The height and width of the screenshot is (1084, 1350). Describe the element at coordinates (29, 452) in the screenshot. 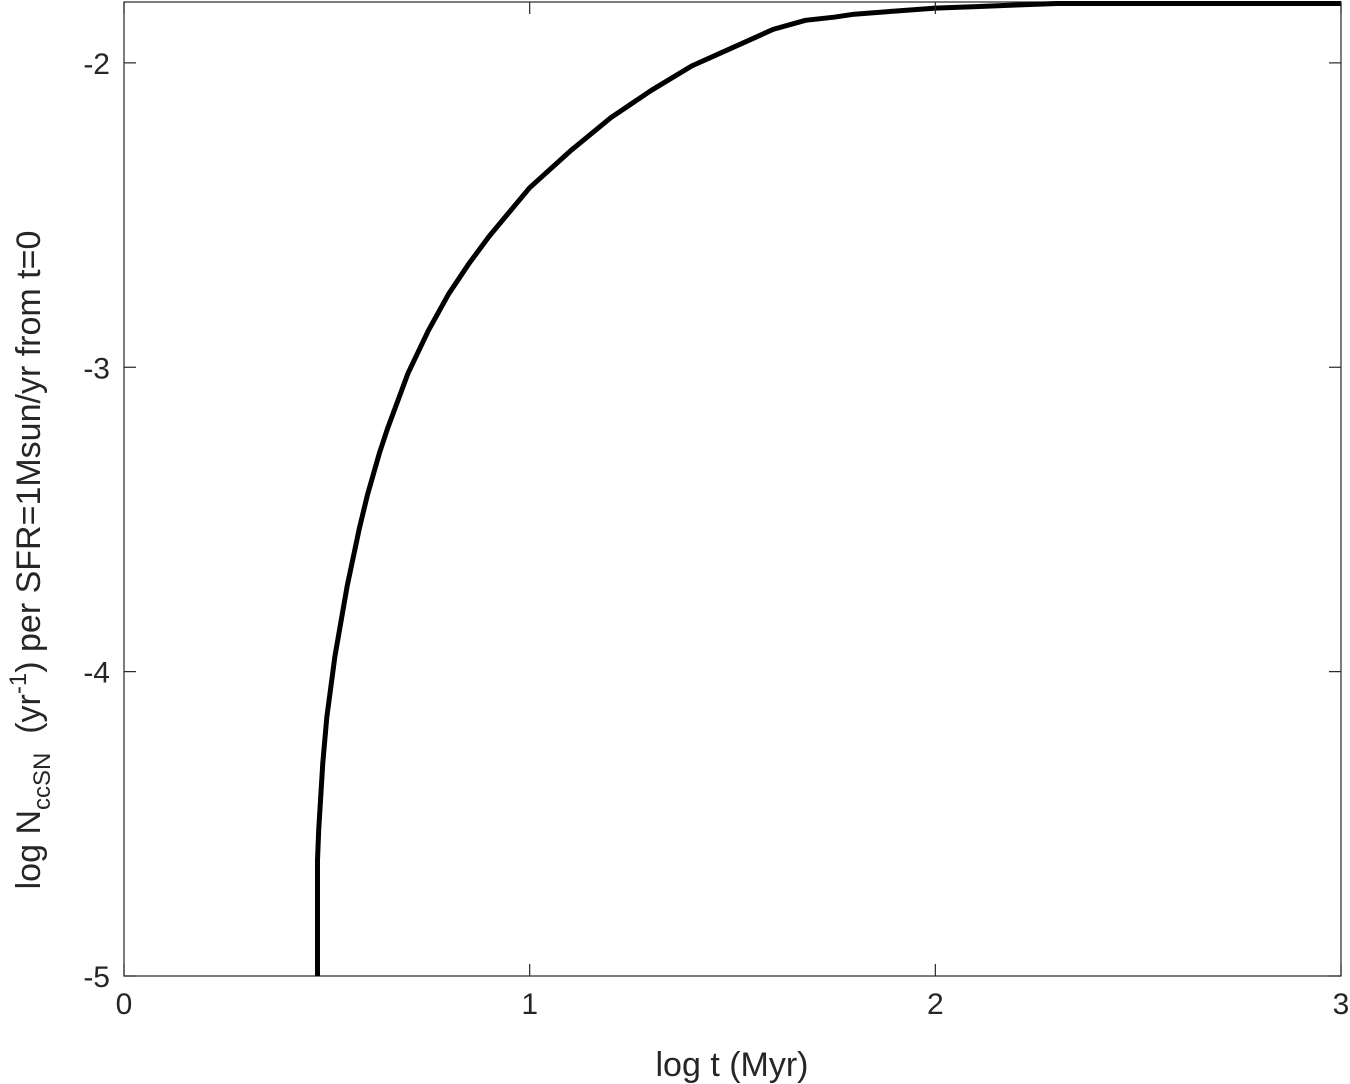

I see `y-axis-label-suffix: ) per SFR=1Msun/yr from t=0` at that location.